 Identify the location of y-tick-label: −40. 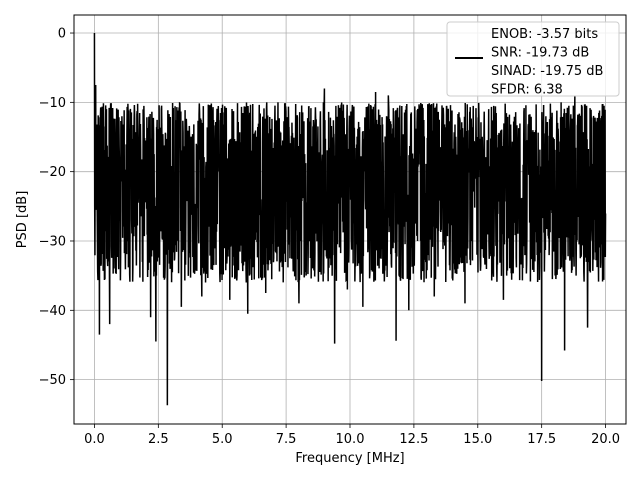
(52, 311).